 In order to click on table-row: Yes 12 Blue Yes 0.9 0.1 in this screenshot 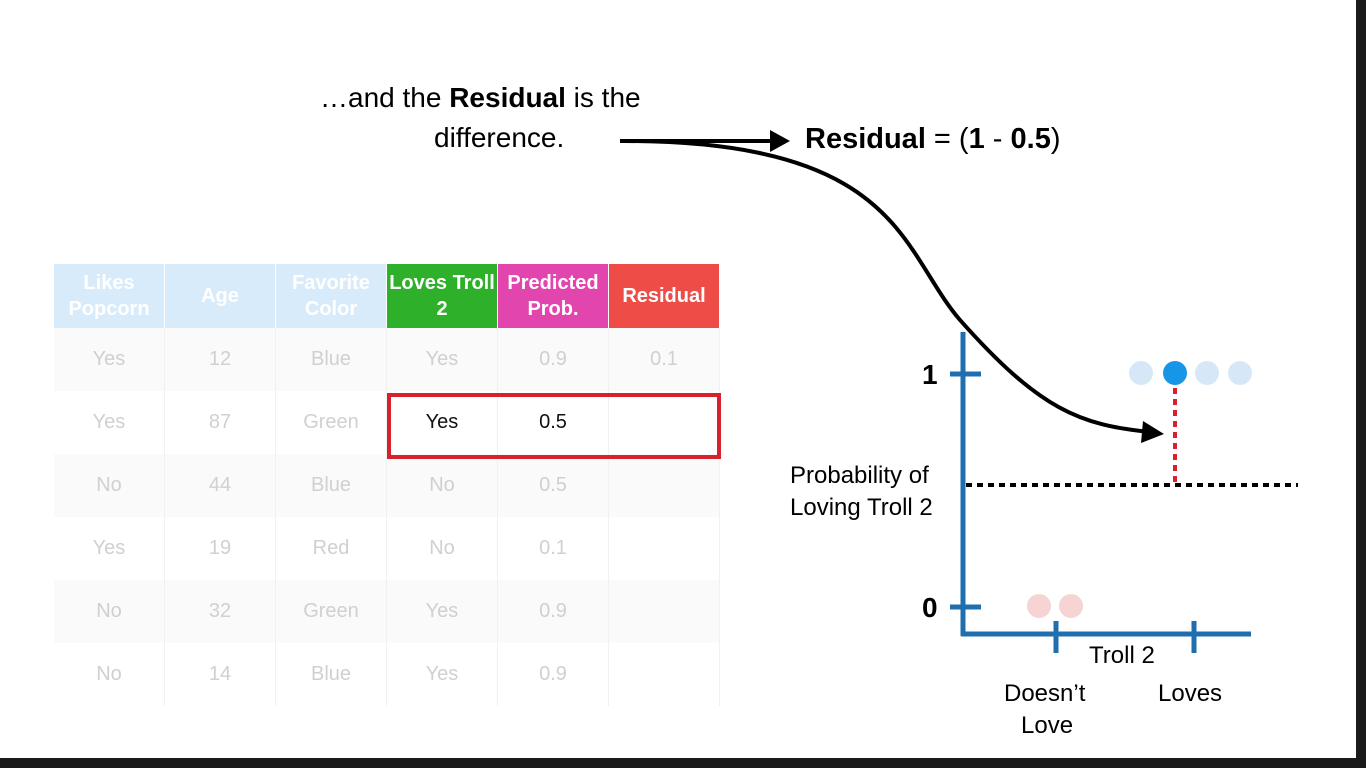, I will do `click(387, 359)`.